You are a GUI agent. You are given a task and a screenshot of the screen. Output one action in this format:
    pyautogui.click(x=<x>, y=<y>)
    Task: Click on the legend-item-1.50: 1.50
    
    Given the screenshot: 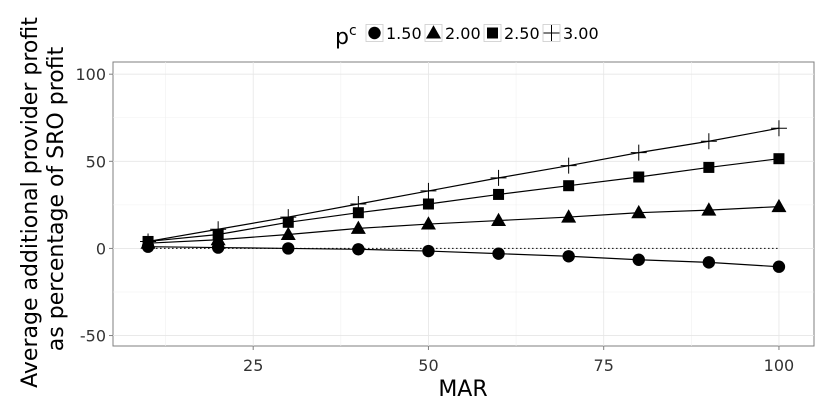 What is the action you would take?
    pyautogui.click(x=393, y=33)
    